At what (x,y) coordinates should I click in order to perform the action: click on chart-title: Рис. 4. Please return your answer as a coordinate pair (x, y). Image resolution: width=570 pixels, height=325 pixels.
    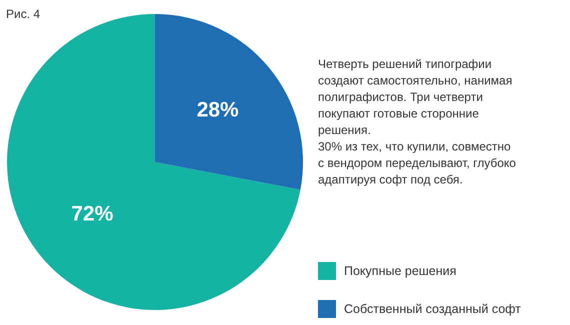
    Looking at the image, I should click on (23, 14).